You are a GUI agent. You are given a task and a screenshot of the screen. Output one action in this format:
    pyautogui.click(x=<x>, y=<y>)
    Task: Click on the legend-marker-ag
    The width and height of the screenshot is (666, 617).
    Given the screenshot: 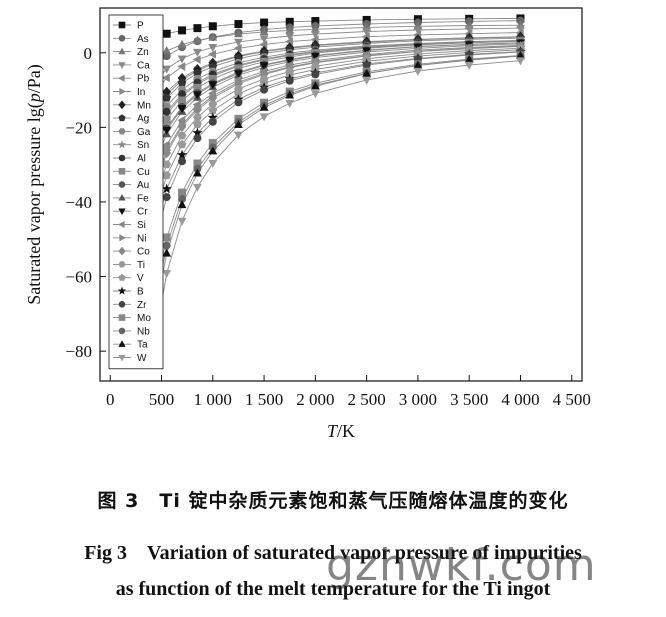 What is the action you would take?
    pyautogui.click(x=122, y=118)
    